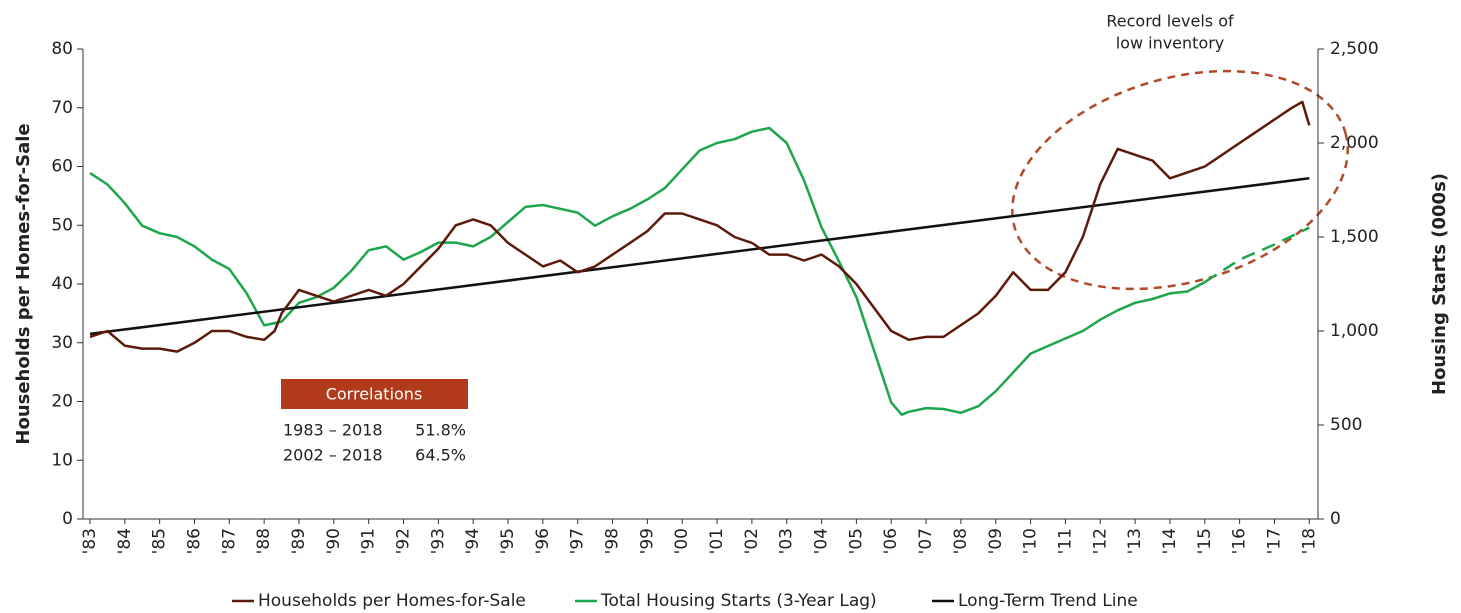 Image resolution: width=1461 pixels, height=613 pixels. Describe the element at coordinates (1346, 425) in the screenshot. I see `y2-tick-label: 500` at that location.